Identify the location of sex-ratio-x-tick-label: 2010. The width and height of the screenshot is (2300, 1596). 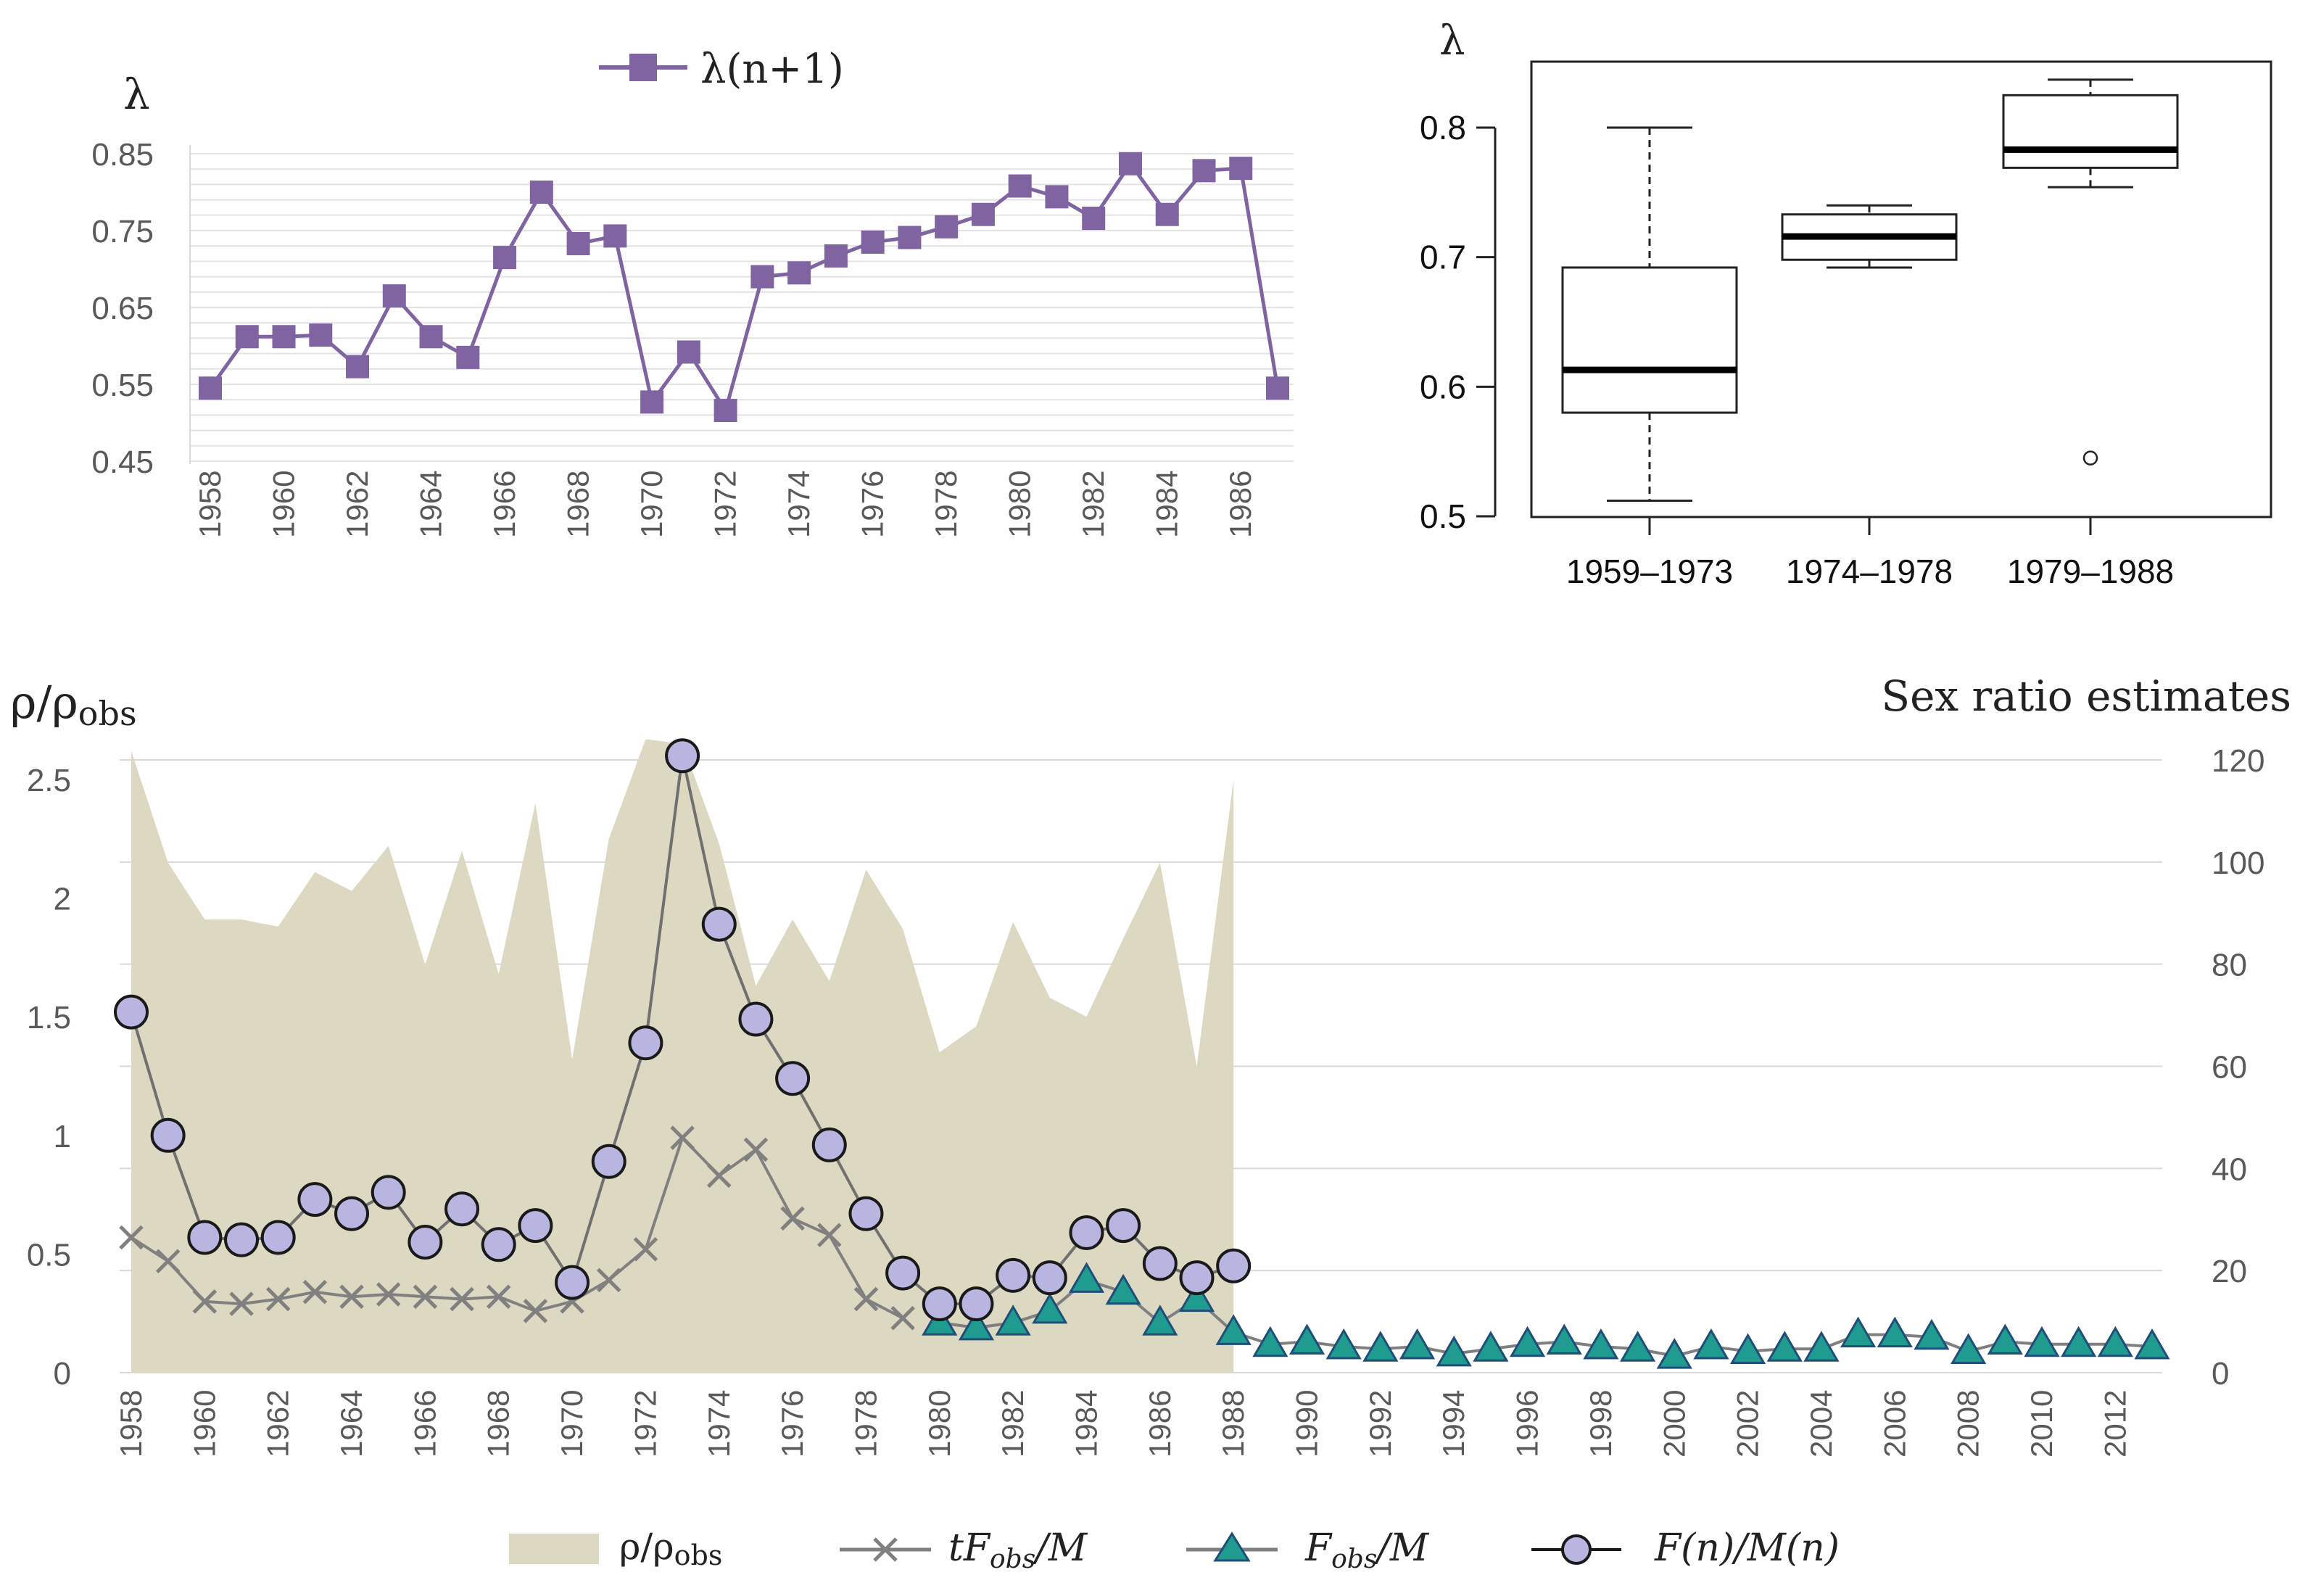
(2042, 1424).